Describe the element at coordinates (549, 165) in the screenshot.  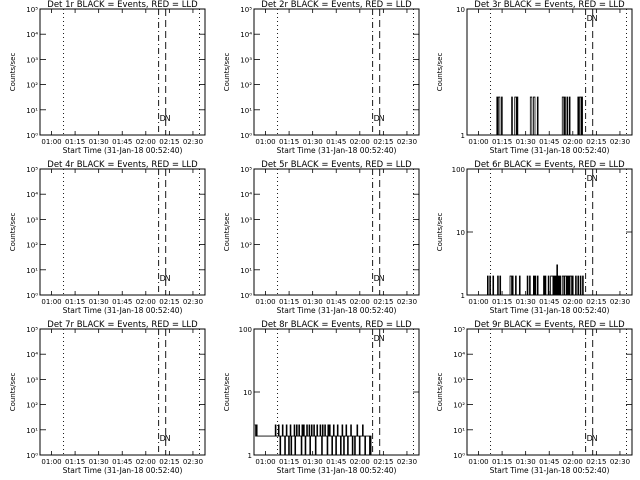
I see `panel-title: Det 6r BLACK = Events, RED = LLD` at that location.